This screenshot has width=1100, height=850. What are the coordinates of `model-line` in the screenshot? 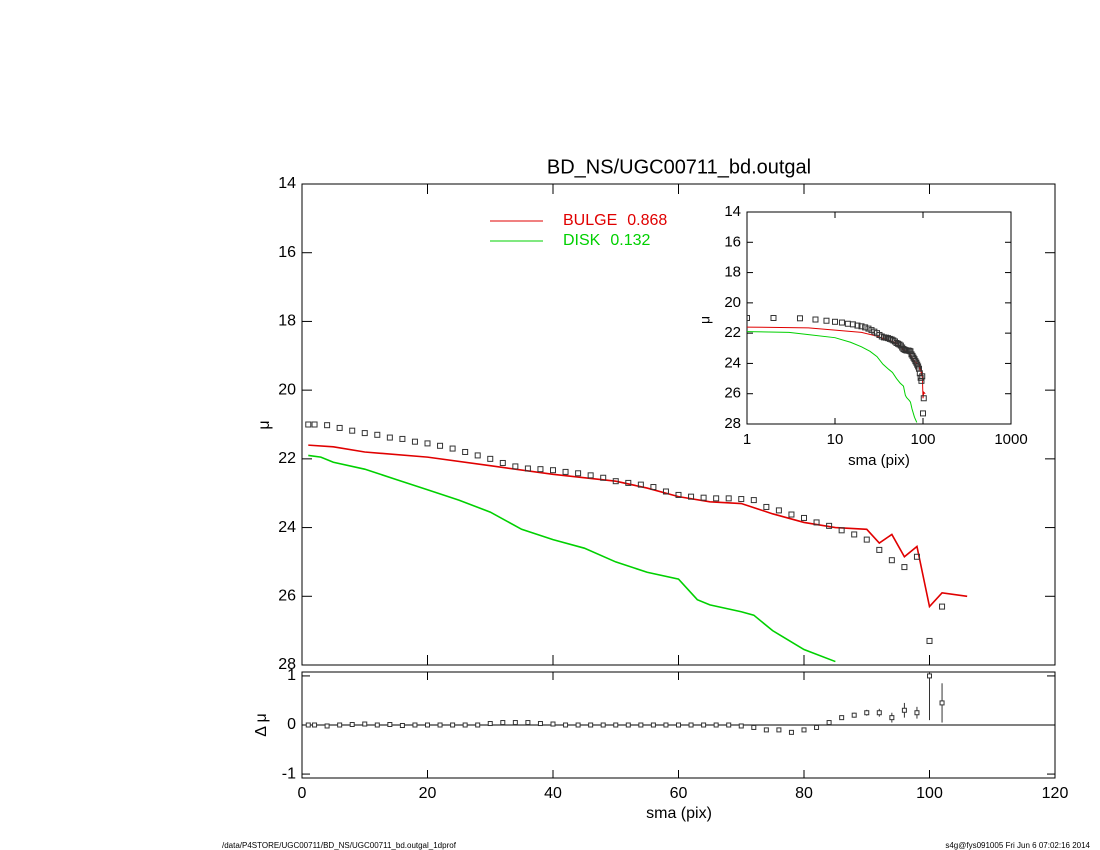 It's located at (572, 558).